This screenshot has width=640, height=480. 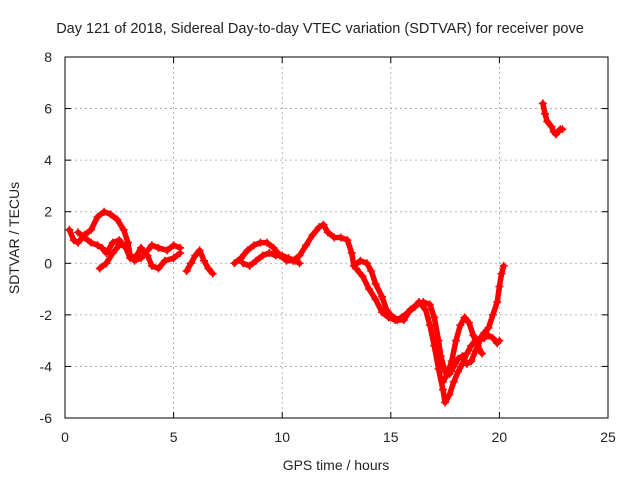 I want to click on y-tick-labels: -6 -4 -2 0 2 4 6 8, so click(x=46, y=237).